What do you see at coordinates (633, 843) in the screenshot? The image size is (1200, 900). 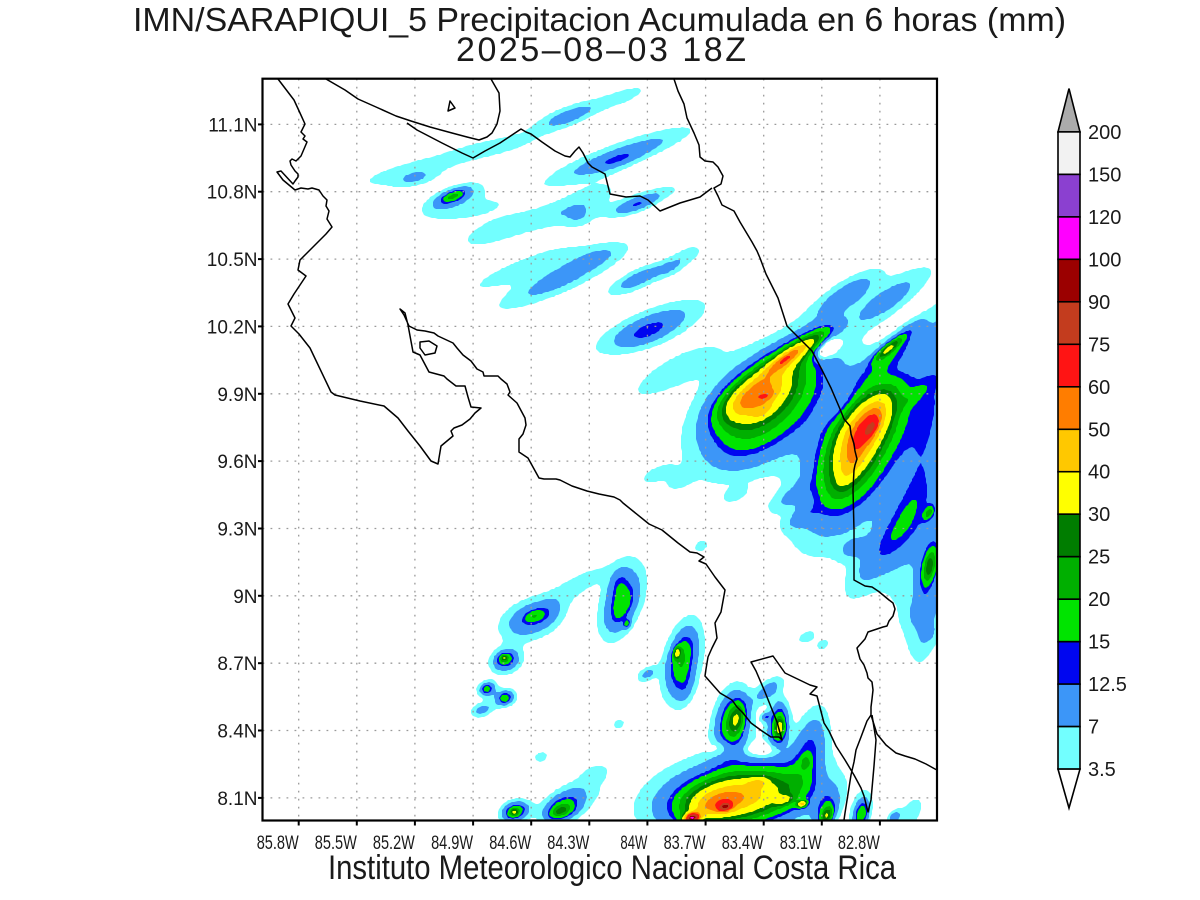 I see `svg-text: 84W` at bounding box center [633, 843].